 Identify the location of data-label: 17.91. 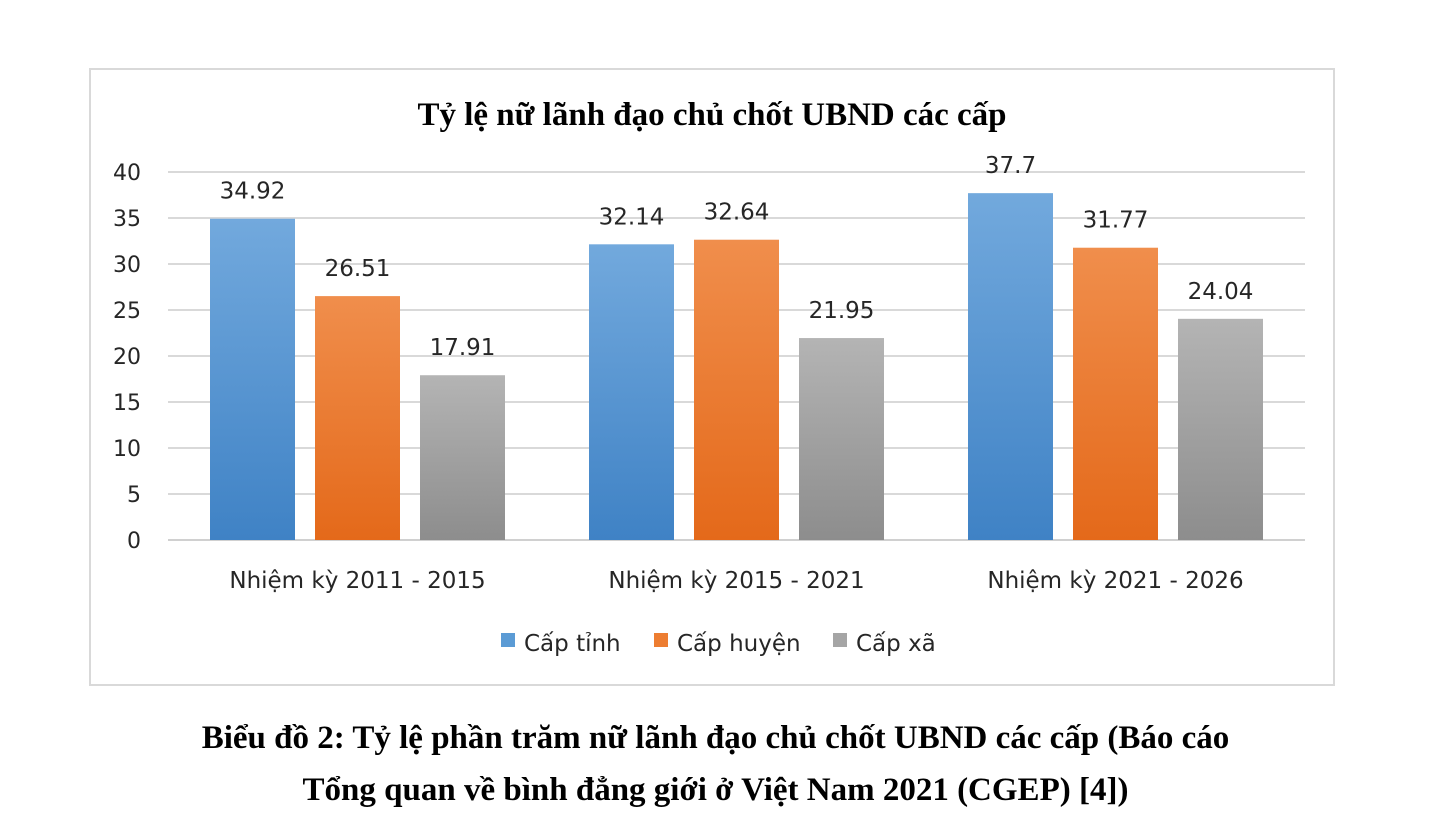
(463, 348).